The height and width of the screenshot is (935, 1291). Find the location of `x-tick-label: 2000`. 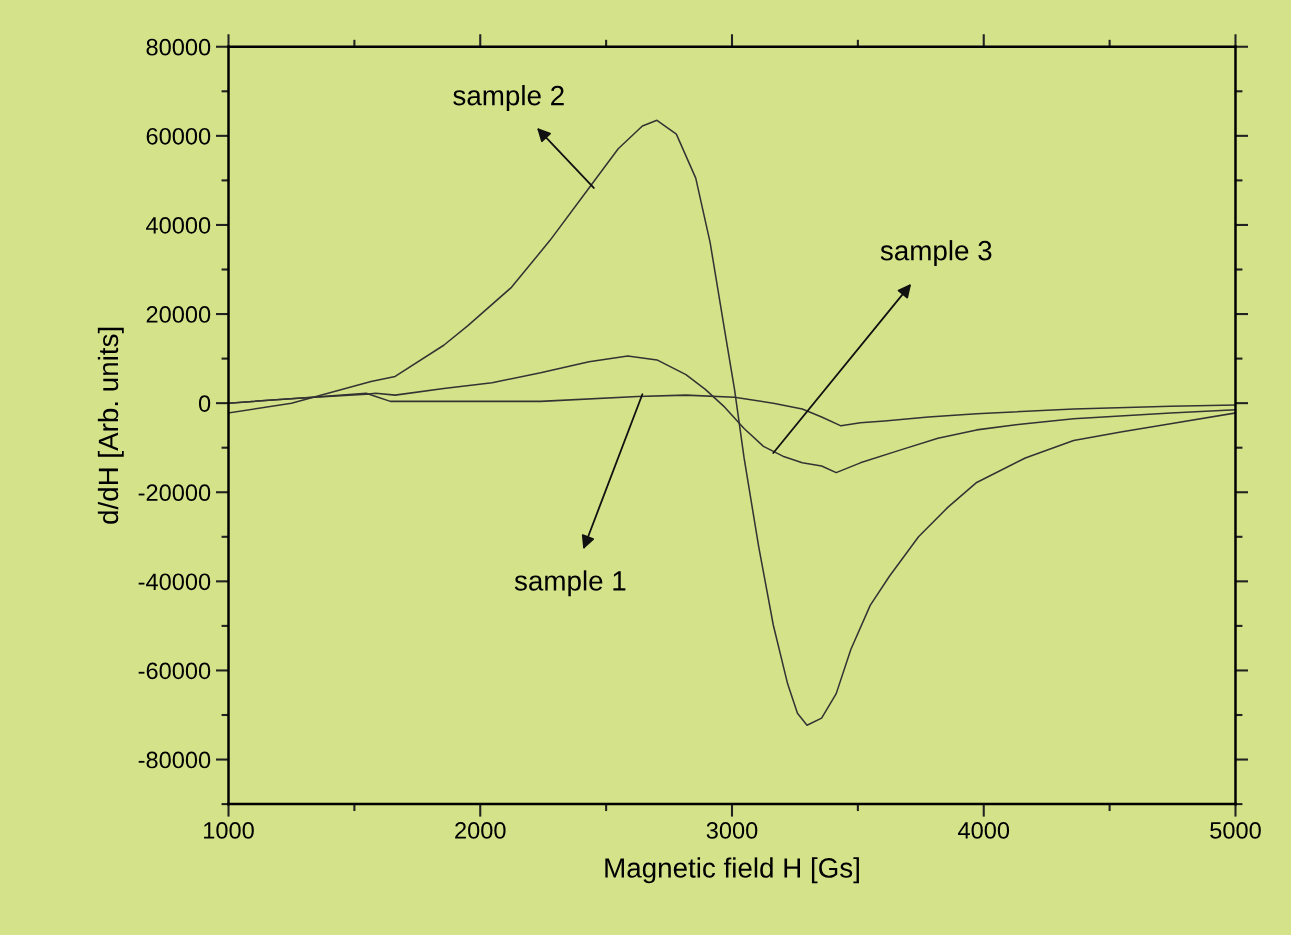

x-tick-label: 2000 is located at coordinates (480, 830).